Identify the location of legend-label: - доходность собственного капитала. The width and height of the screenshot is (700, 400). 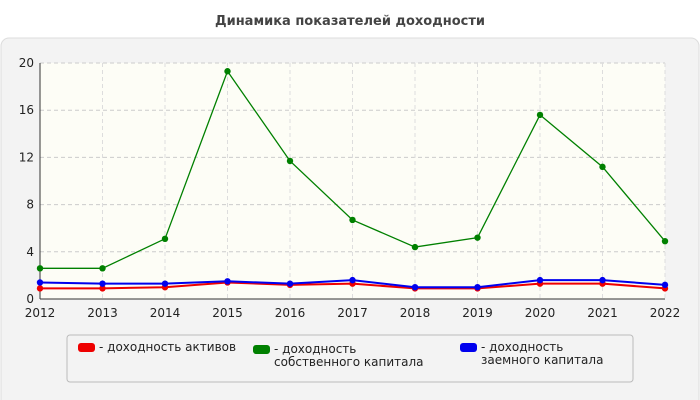
(349, 355).